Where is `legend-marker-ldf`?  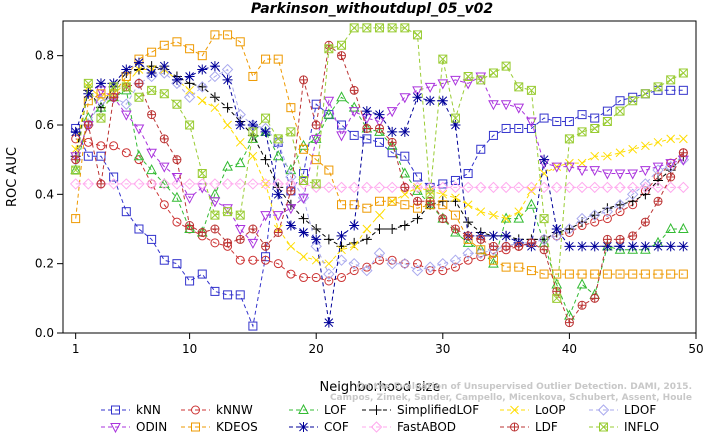 legend-marker-ldf is located at coordinates (515, 427).